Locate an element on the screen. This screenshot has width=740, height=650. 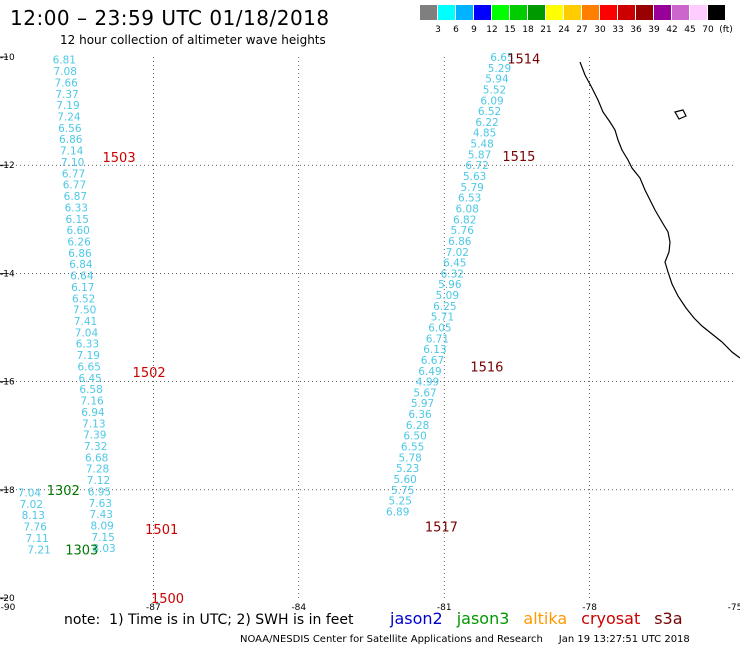
wave-height-value: 7.21 is located at coordinates (38, 550).